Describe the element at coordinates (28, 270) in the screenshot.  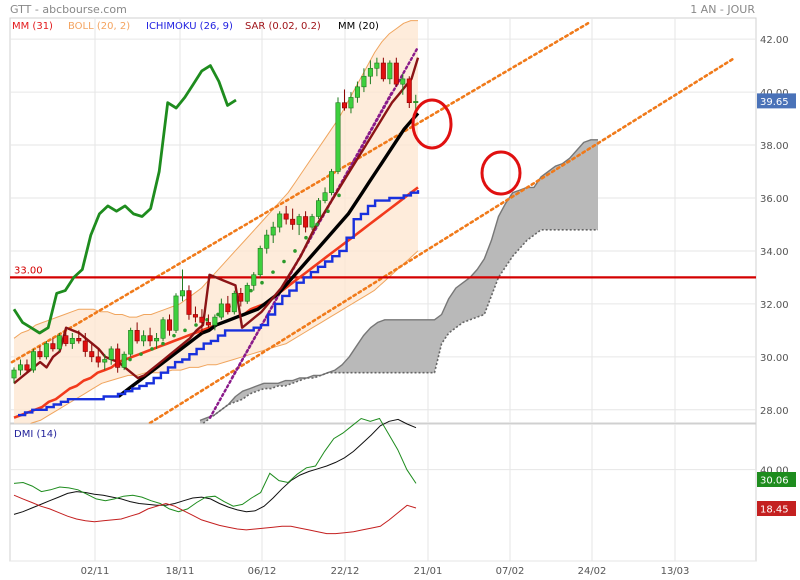
I see `support-line-label: 33.00` at that location.